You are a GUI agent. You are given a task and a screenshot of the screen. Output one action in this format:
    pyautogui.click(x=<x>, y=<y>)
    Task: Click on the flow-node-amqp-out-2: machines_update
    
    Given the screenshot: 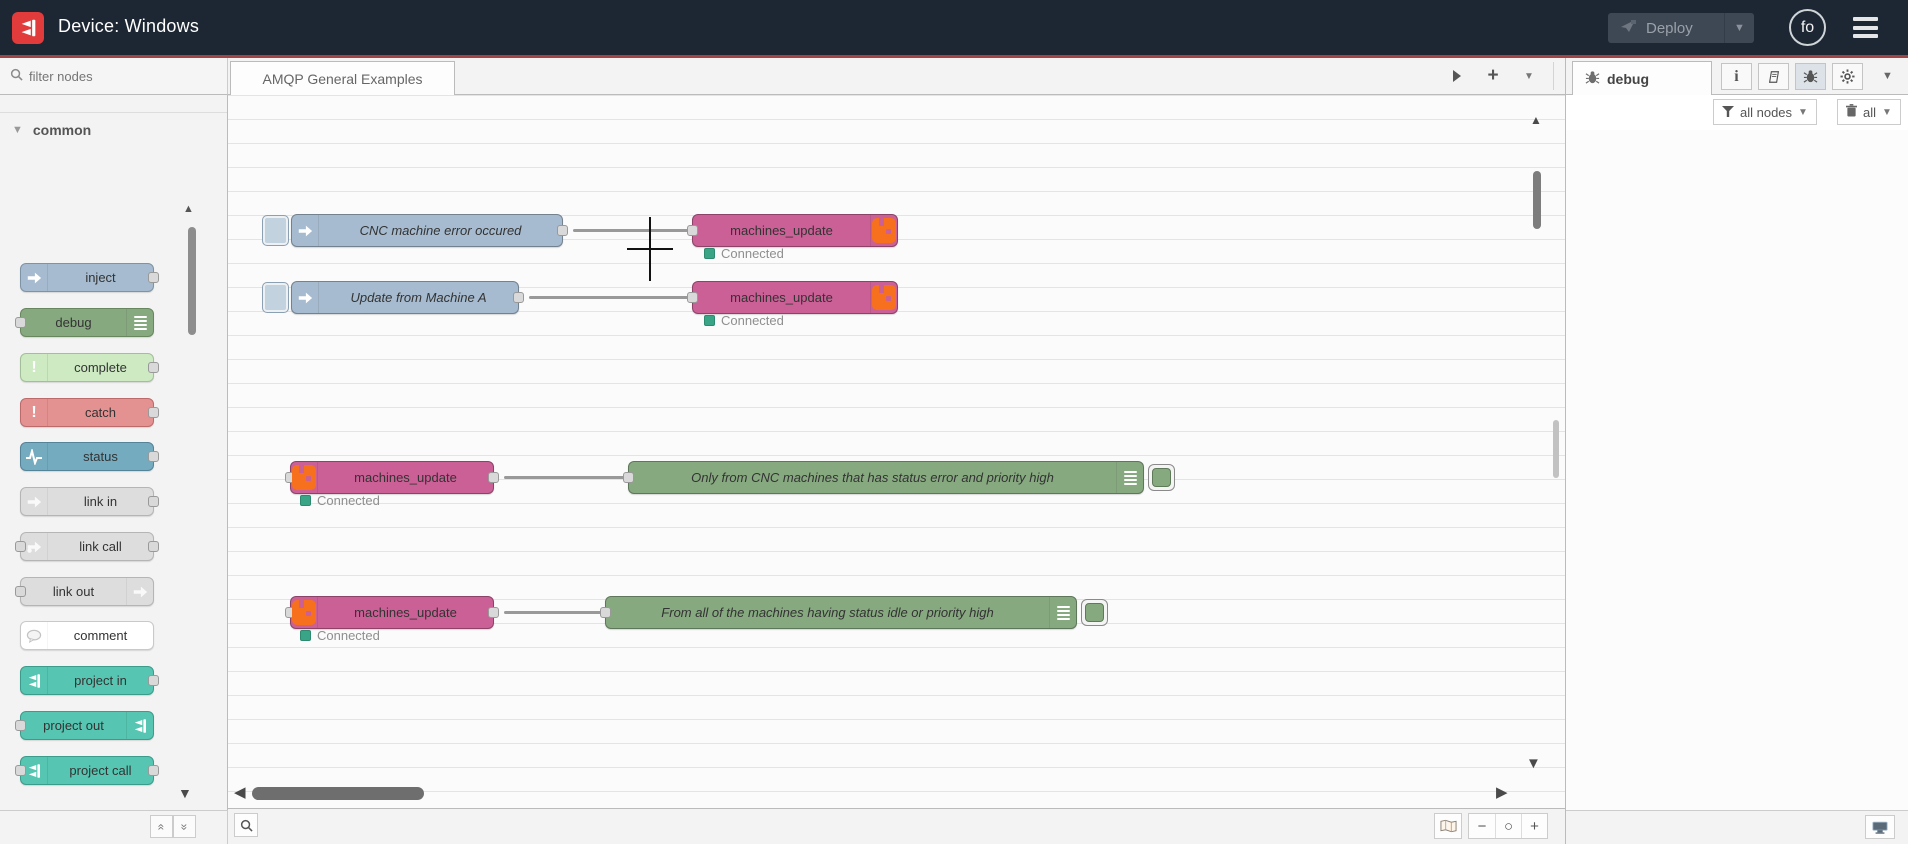 What is the action you would take?
    pyautogui.click(x=792, y=297)
    